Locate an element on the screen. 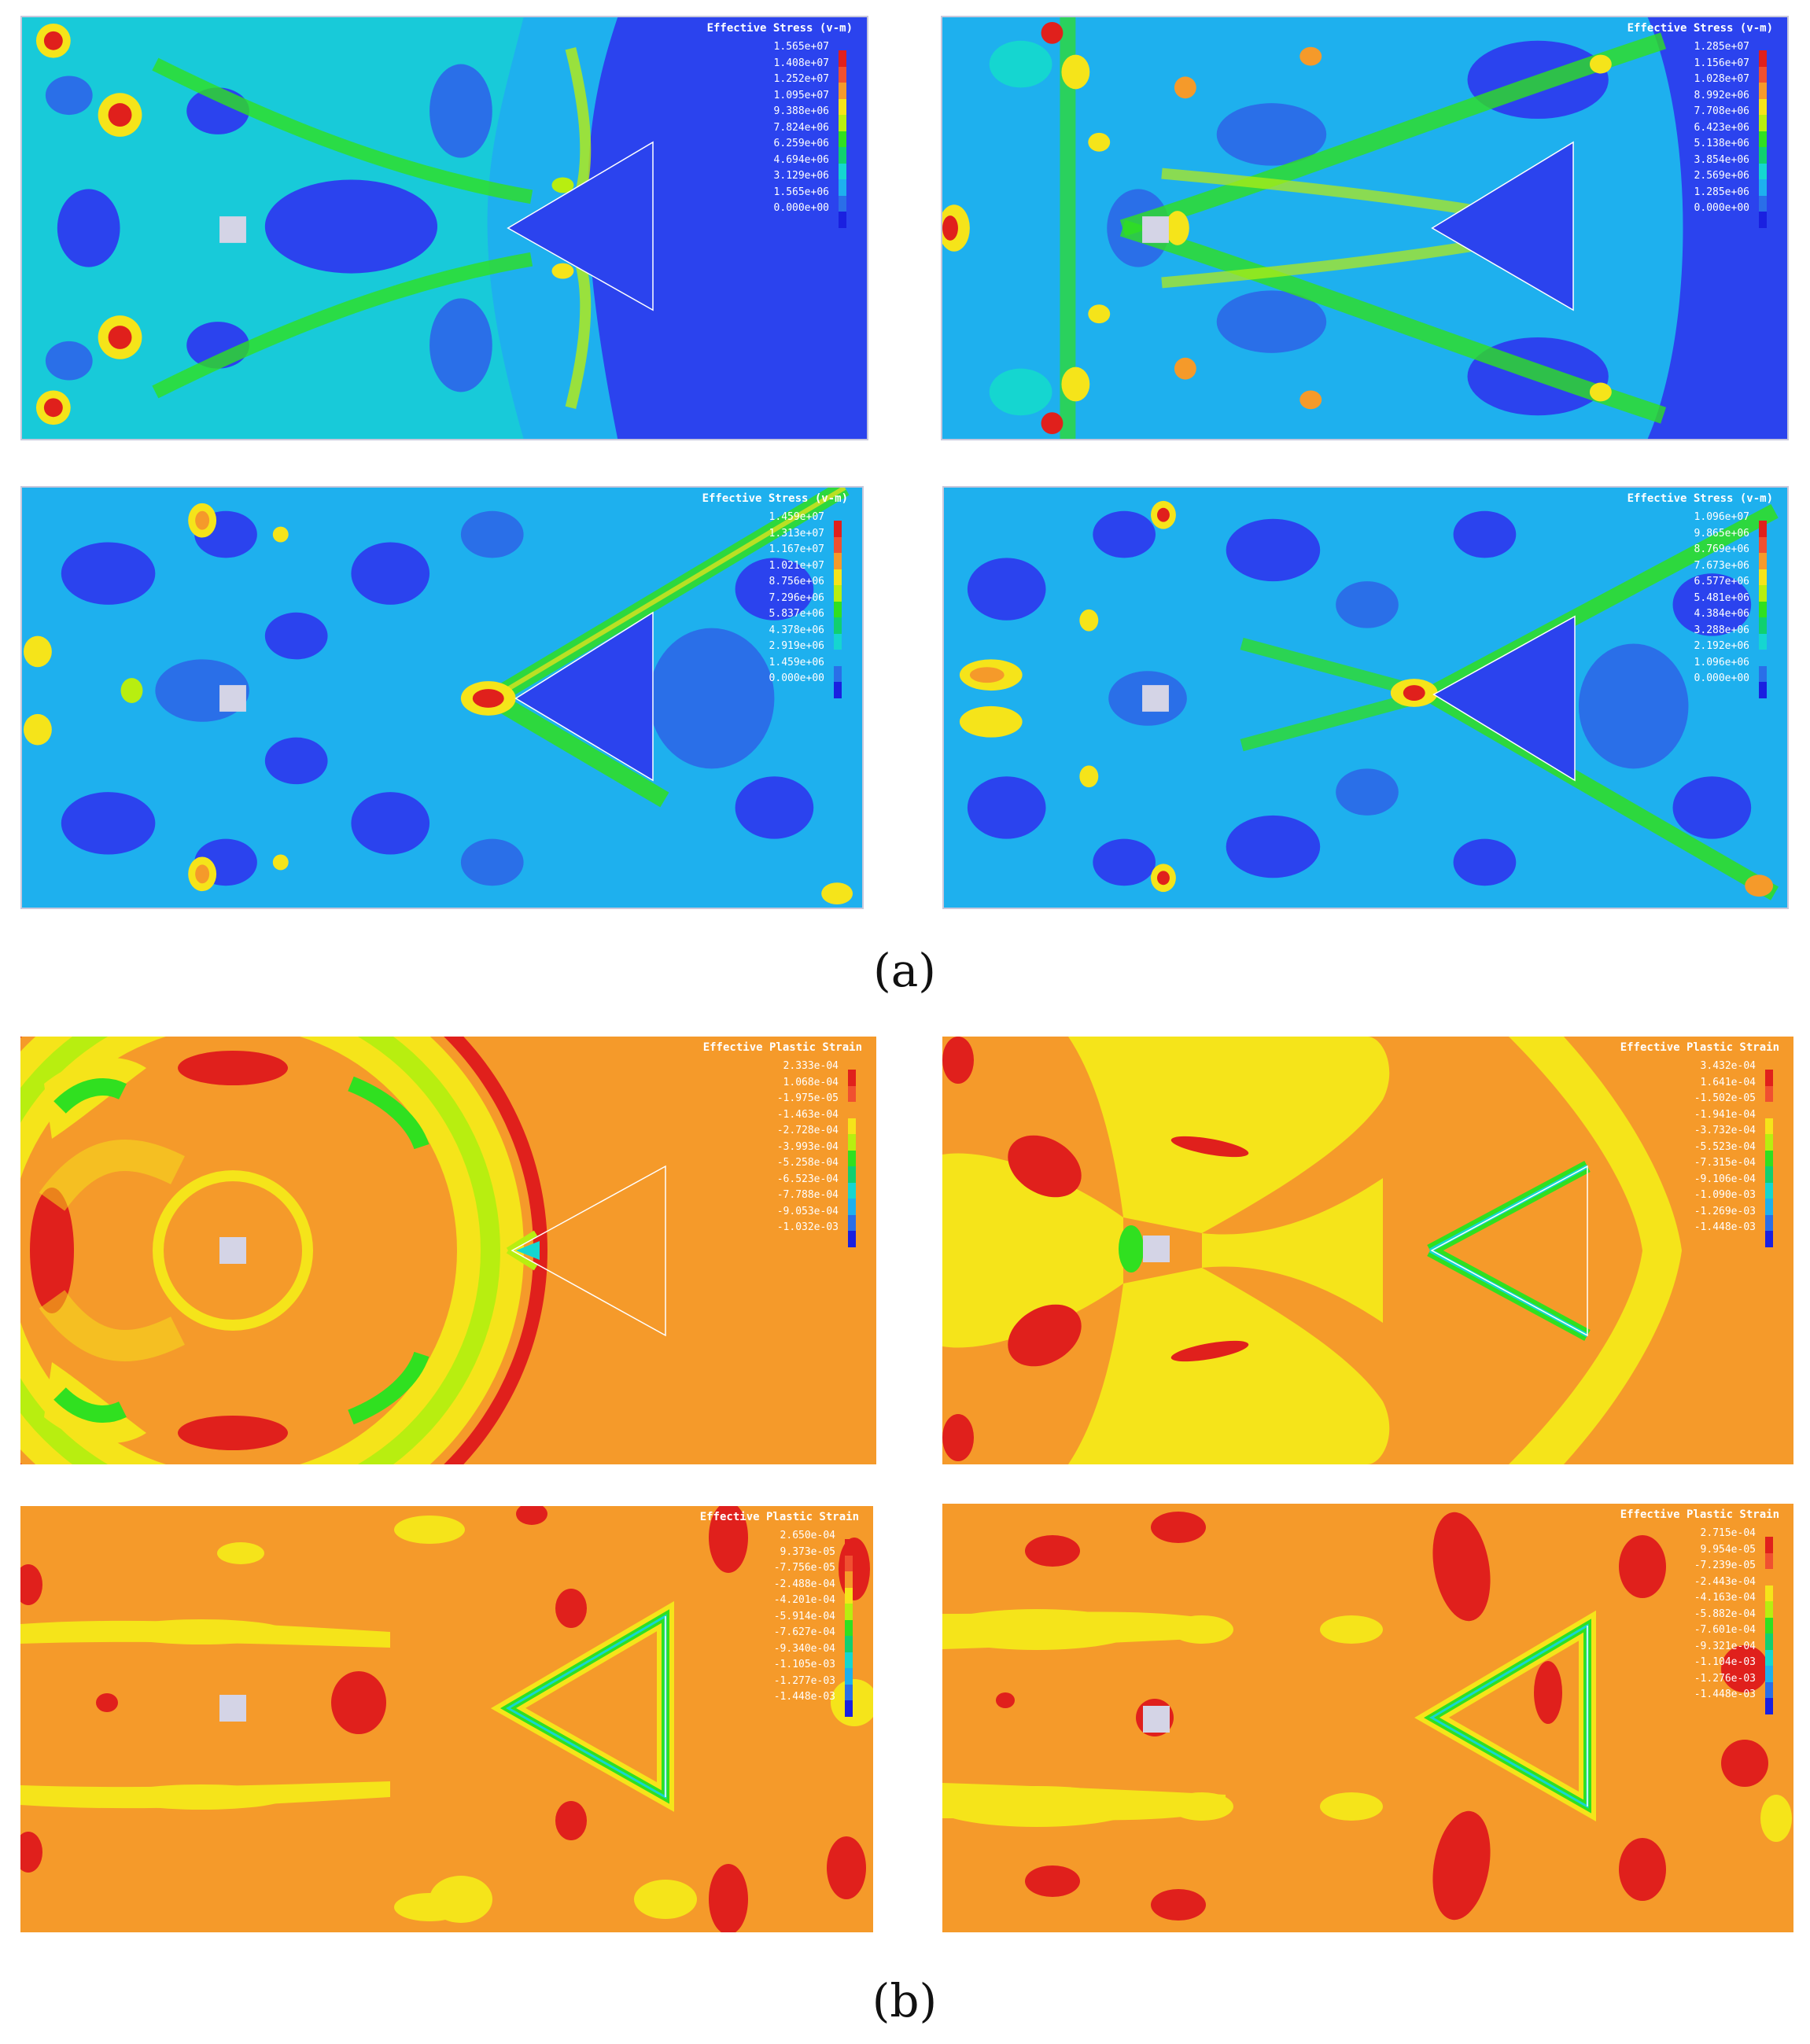  legend-title: Effective Plastic Strain is located at coordinates (782, 1047).